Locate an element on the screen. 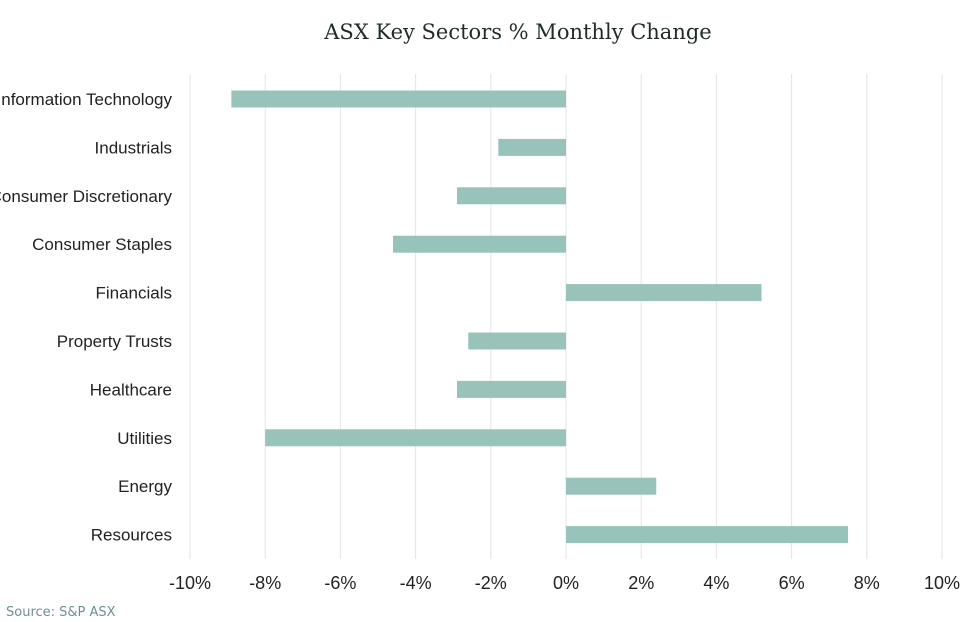  x-tick-label: -8% is located at coordinates (265, 583).